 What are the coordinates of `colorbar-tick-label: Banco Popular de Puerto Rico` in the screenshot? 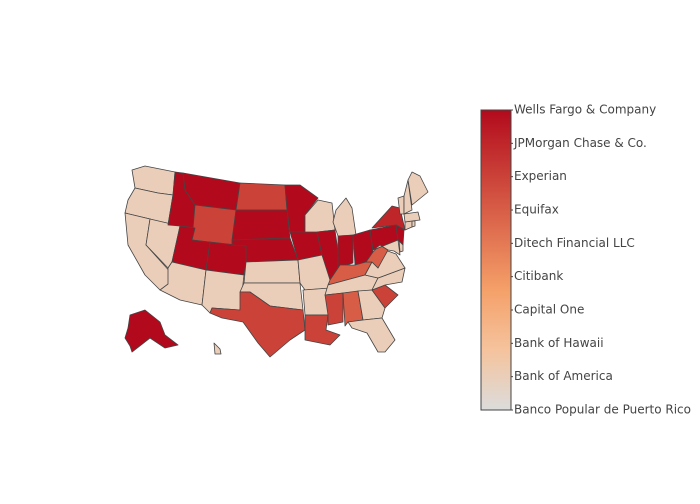 It's located at (602, 410).